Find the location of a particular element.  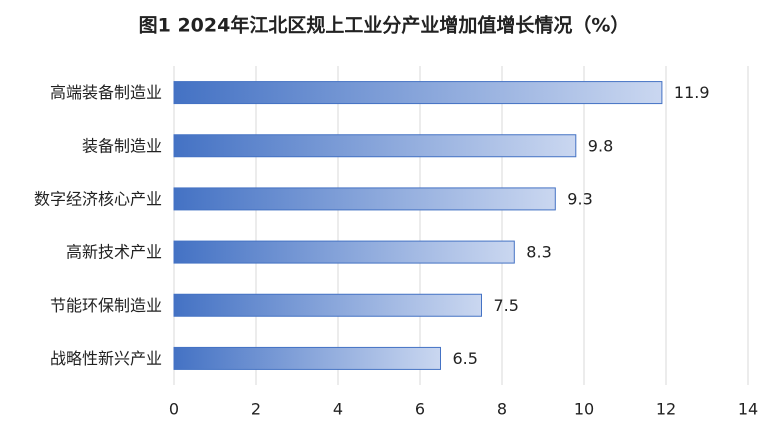

y-tick-label: 战略性新兴产业 is located at coordinates (106, 358).